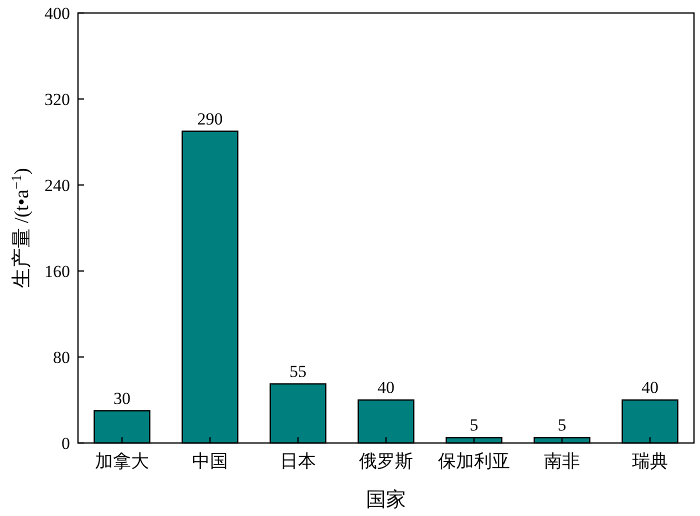  Describe the element at coordinates (650, 461) in the screenshot. I see `x-tick-label: 瑞典` at that location.